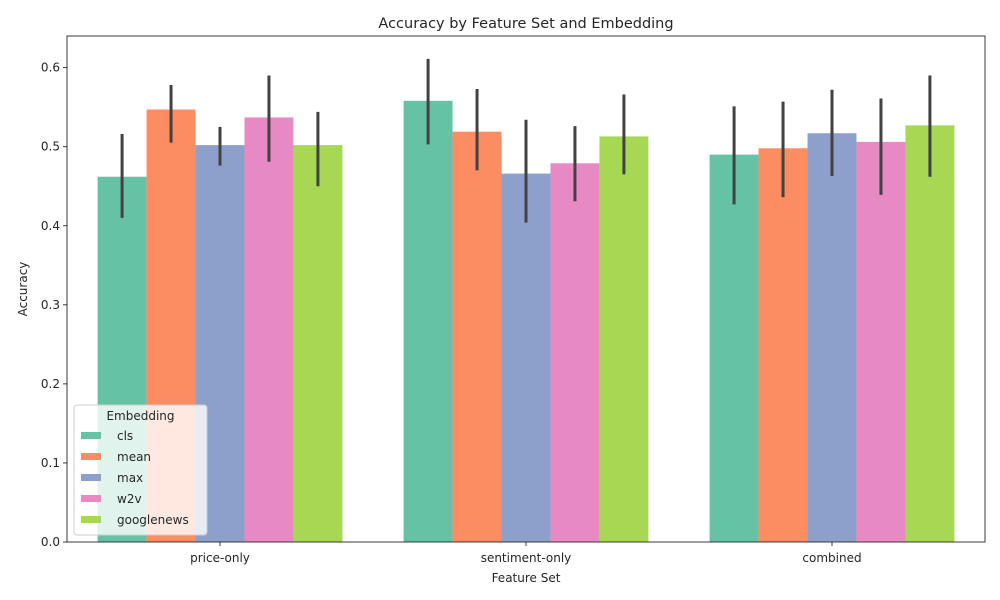 This screenshot has height=600, width=1000. I want to click on y-tick-label: 0.3, so click(50, 305).